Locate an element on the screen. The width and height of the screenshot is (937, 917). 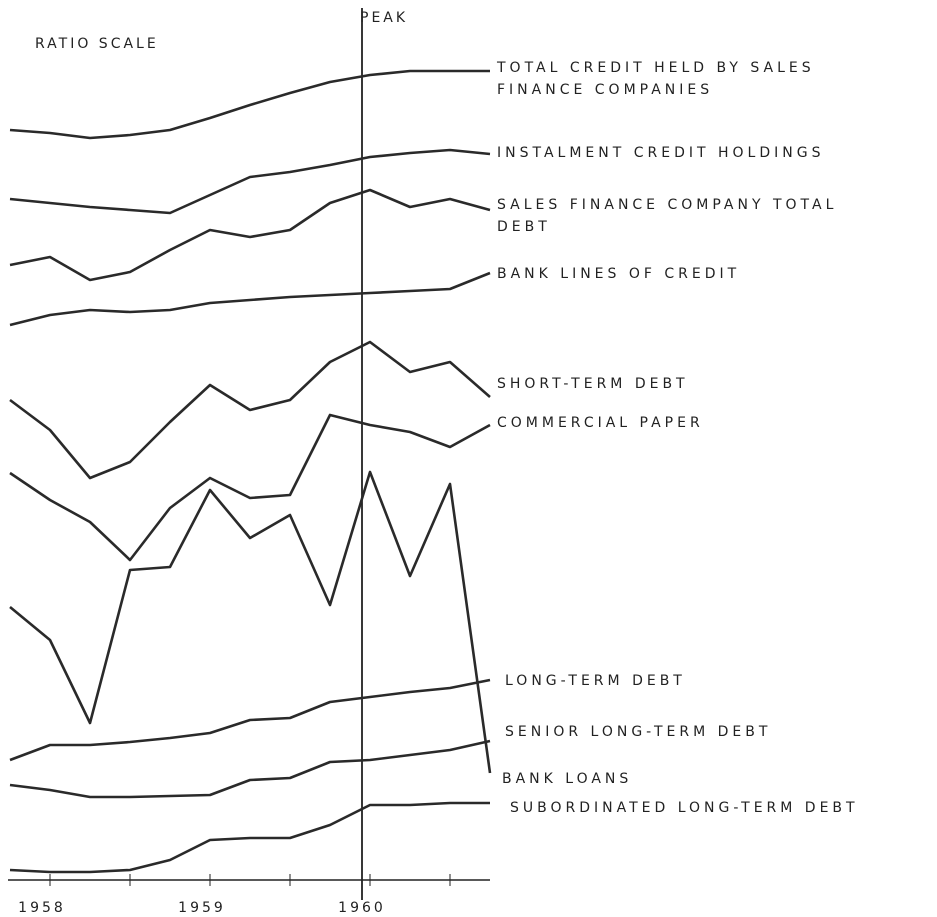
series-label: SUBORDINATED LONG-TERM DEBT is located at coordinates (684, 808).